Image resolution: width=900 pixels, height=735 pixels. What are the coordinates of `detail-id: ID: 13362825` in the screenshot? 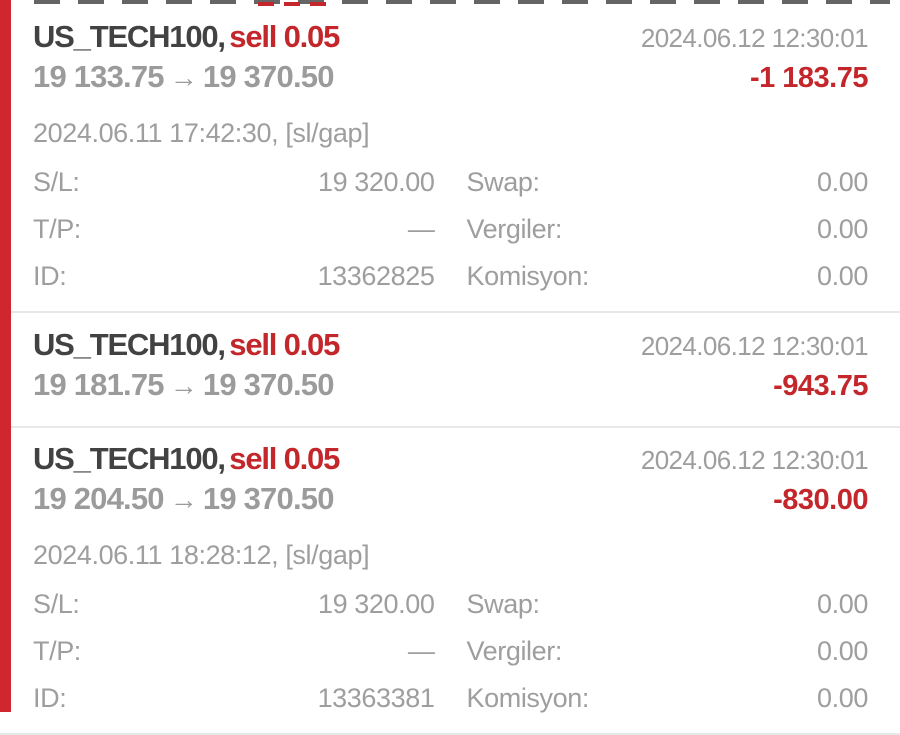 It's located at (234, 276).